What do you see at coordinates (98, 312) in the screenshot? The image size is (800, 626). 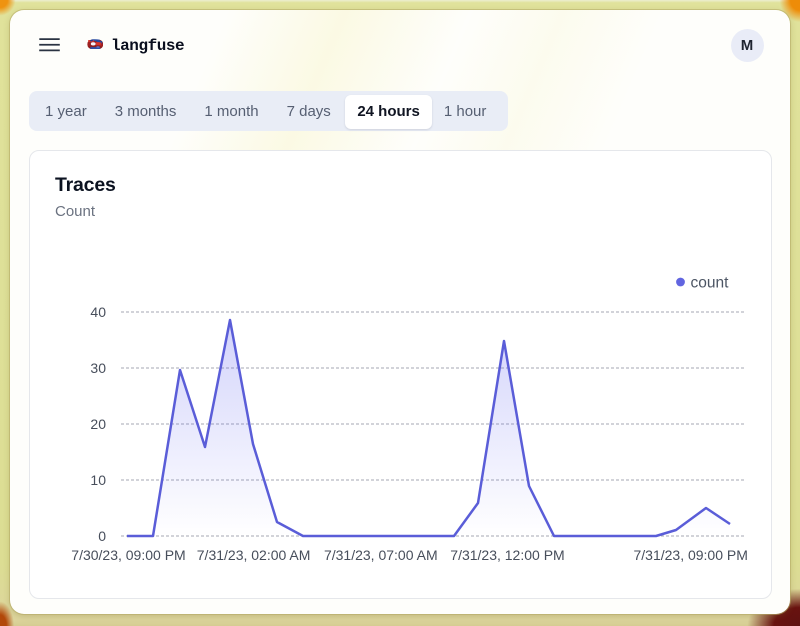 I see `svg-text: 40` at bounding box center [98, 312].